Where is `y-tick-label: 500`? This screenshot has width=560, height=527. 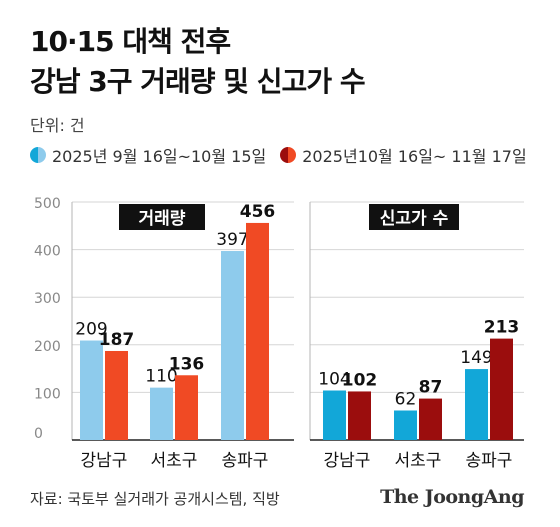 y-tick-label: 500 is located at coordinates (47, 204).